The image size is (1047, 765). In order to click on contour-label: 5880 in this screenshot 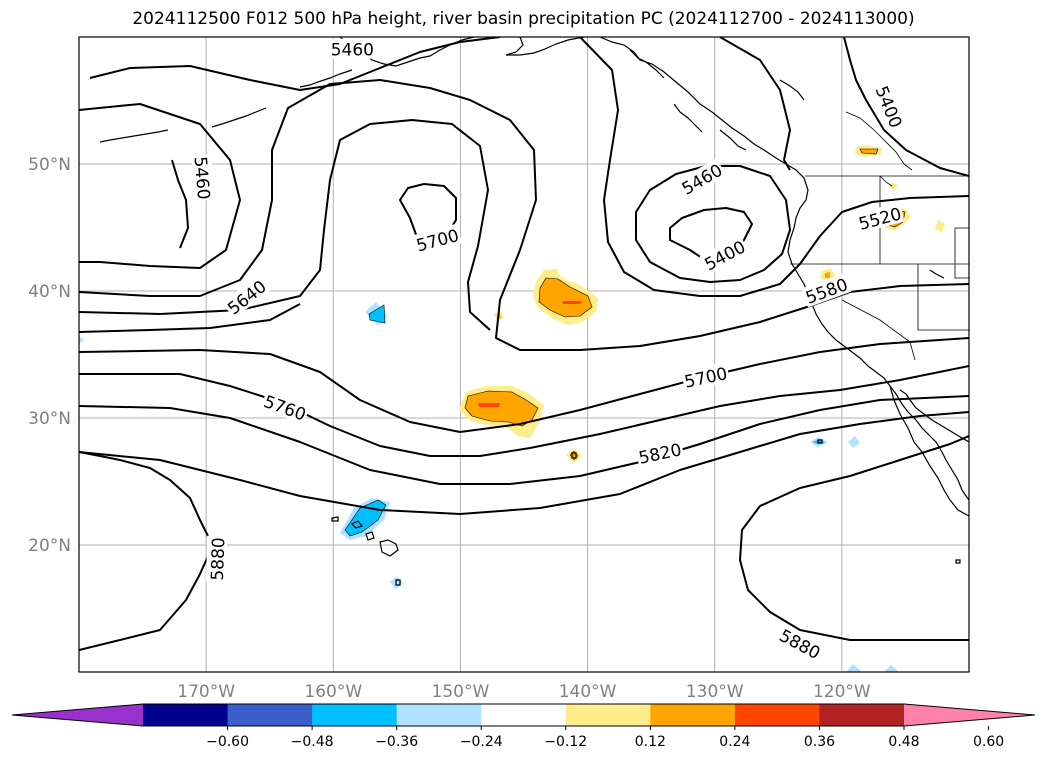, I will do `click(217, 559)`.